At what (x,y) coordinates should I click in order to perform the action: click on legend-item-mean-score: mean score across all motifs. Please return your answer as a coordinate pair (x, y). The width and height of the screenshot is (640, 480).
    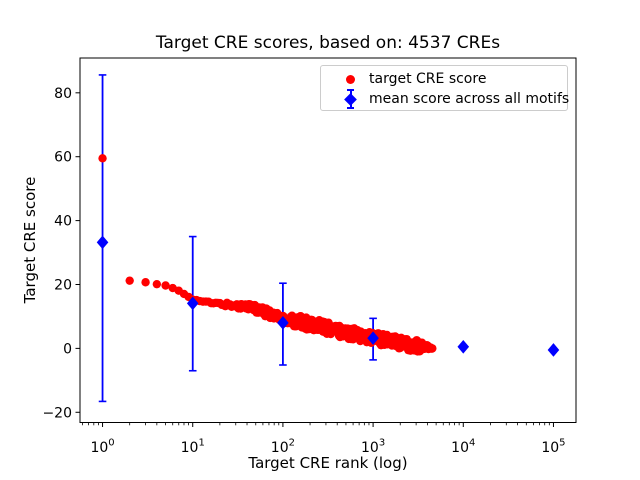
    Looking at the image, I should click on (445, 99).